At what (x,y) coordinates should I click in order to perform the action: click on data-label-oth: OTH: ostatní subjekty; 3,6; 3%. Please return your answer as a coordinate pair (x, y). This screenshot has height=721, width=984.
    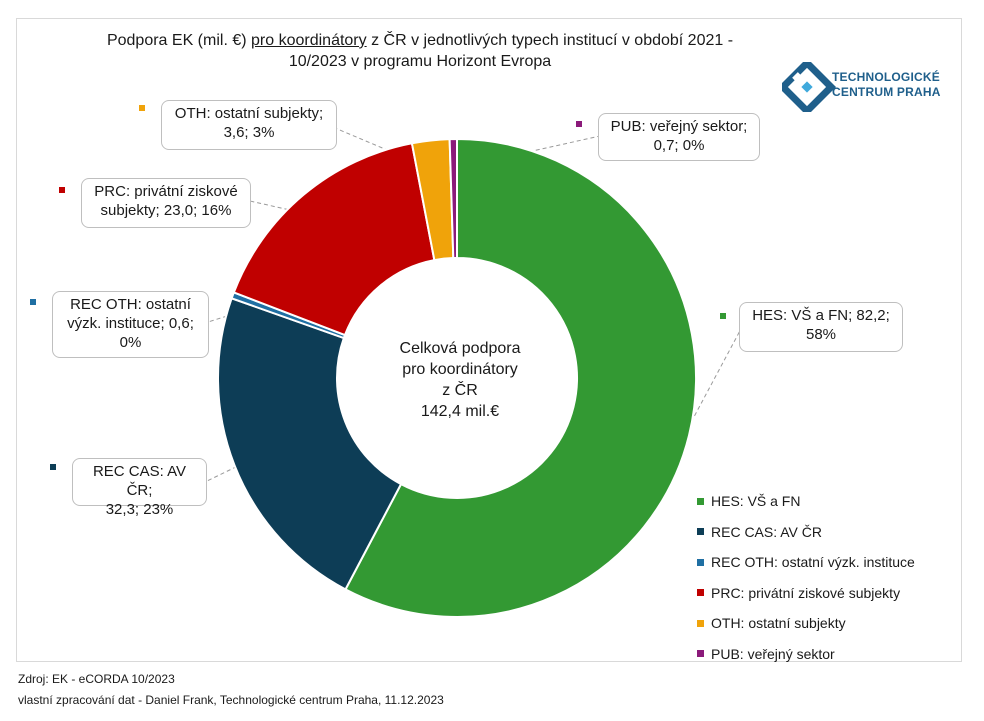
    Looking at the image, I should click on (249, 125).